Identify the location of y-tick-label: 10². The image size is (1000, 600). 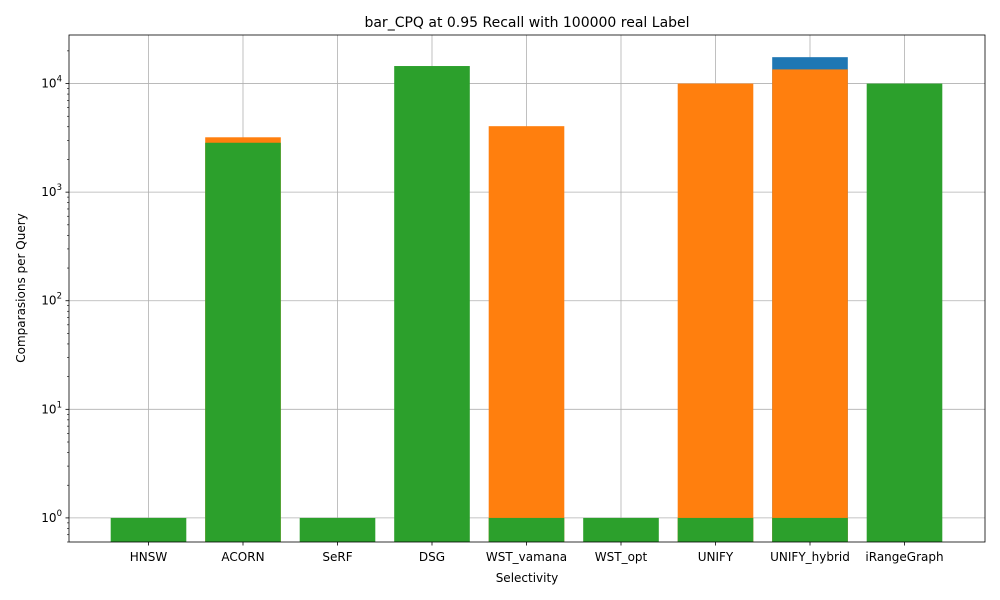
(51, 300).